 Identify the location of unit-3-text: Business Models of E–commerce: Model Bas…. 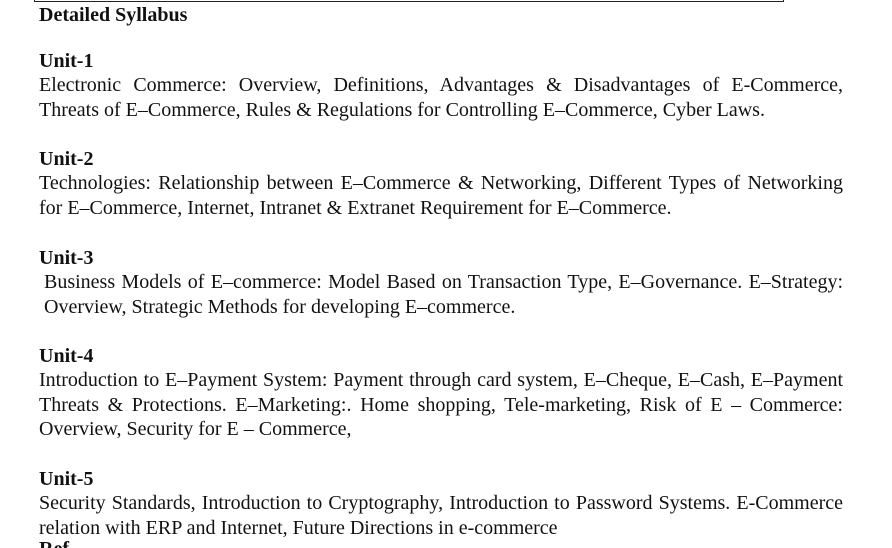
(443, 294).